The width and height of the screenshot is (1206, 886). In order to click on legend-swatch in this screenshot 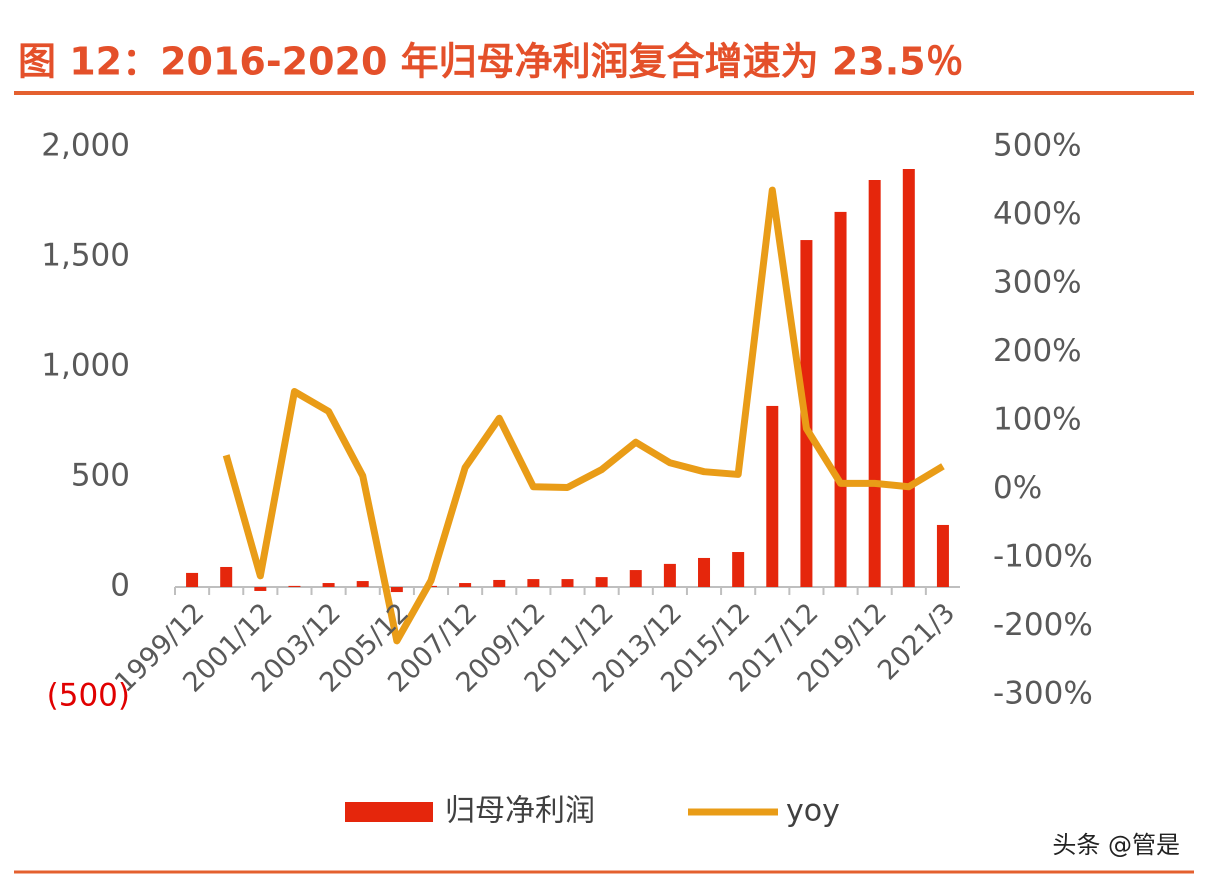, I will do `click(389, 812)`.